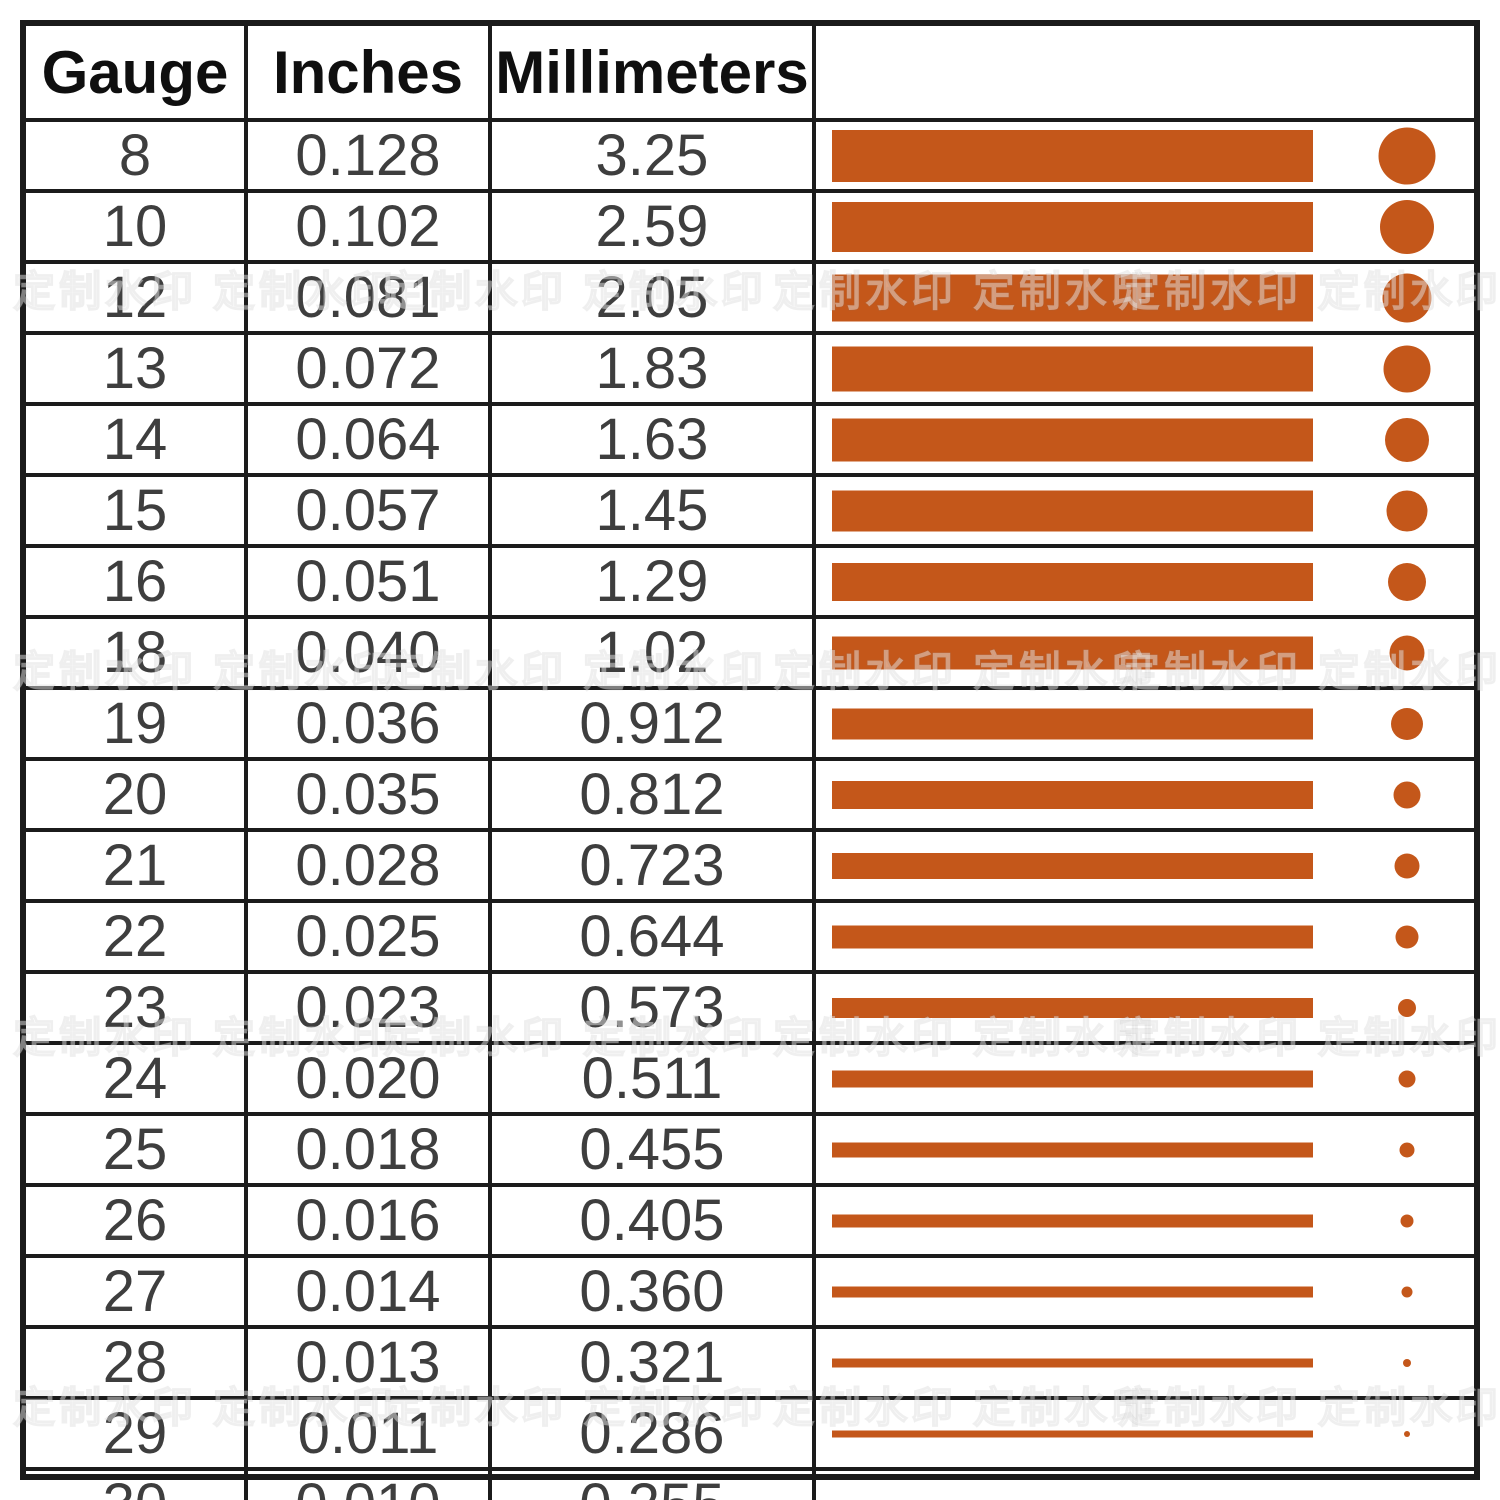 The width and height of the screenshot is (1500, 1500). What do you see at coordinates (370, 74) in the screenshot?
I see `header-inches: Inches` at bounding box center [370, 74].